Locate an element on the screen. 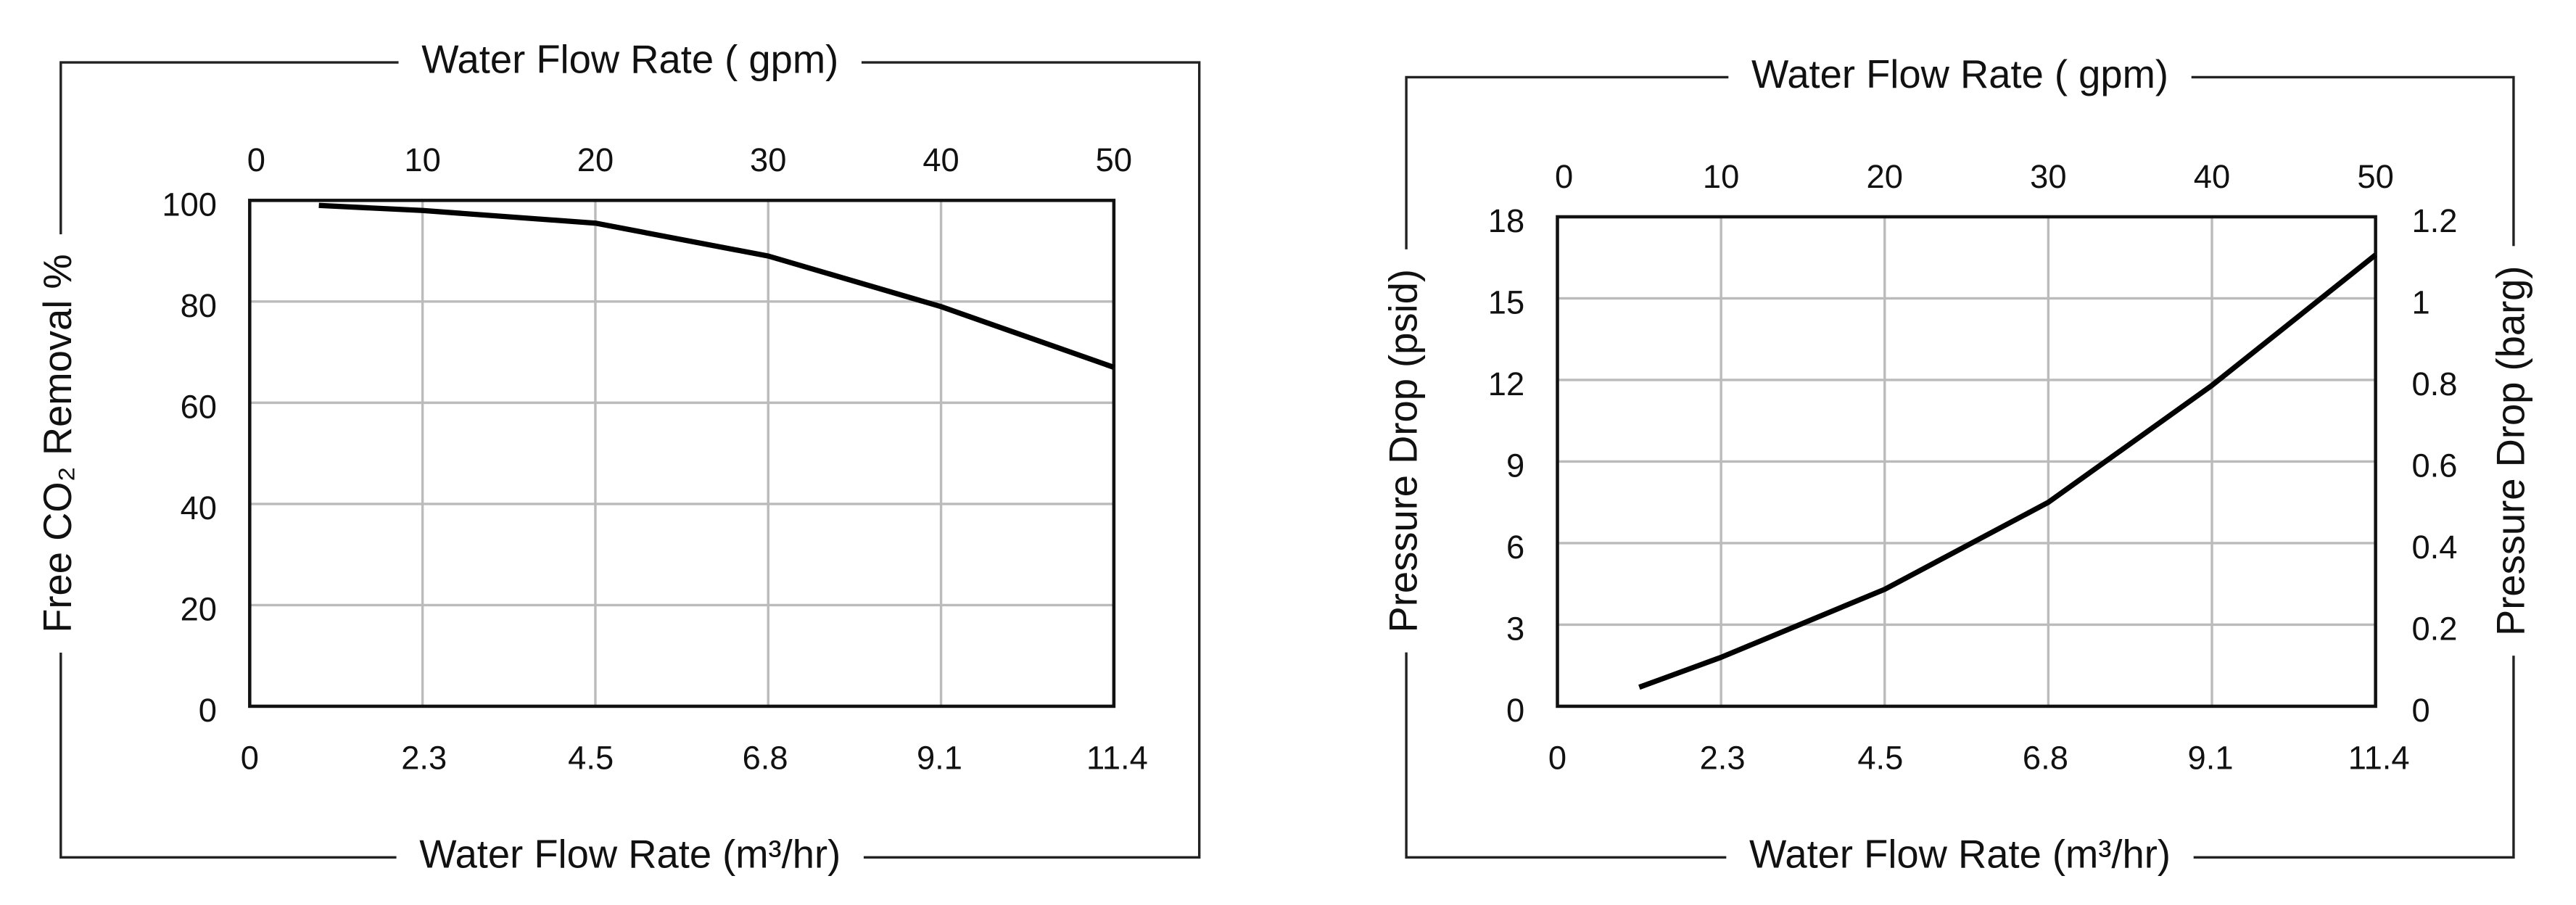 Image resolution: width=2576 pixels, height=905 pixels. y-axis-title: Free CO₂ Removal % is located at coordinates (58, 443).